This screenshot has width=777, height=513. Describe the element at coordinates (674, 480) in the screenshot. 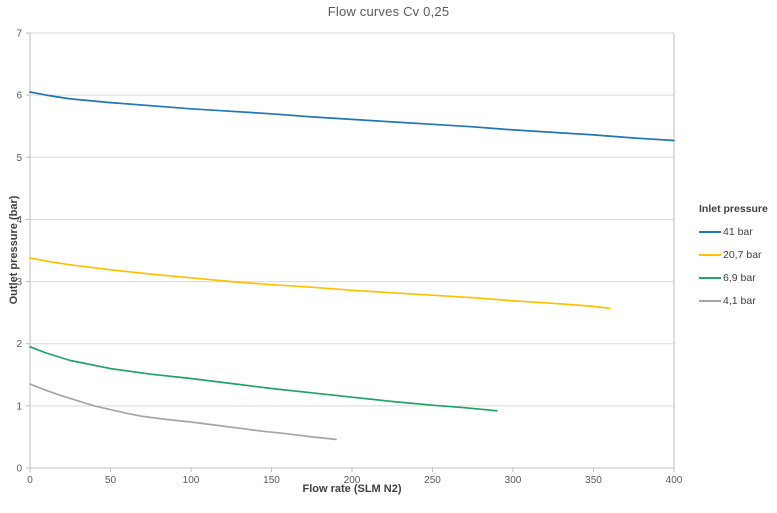

I see `x-tick-label-400: 400` at that location.